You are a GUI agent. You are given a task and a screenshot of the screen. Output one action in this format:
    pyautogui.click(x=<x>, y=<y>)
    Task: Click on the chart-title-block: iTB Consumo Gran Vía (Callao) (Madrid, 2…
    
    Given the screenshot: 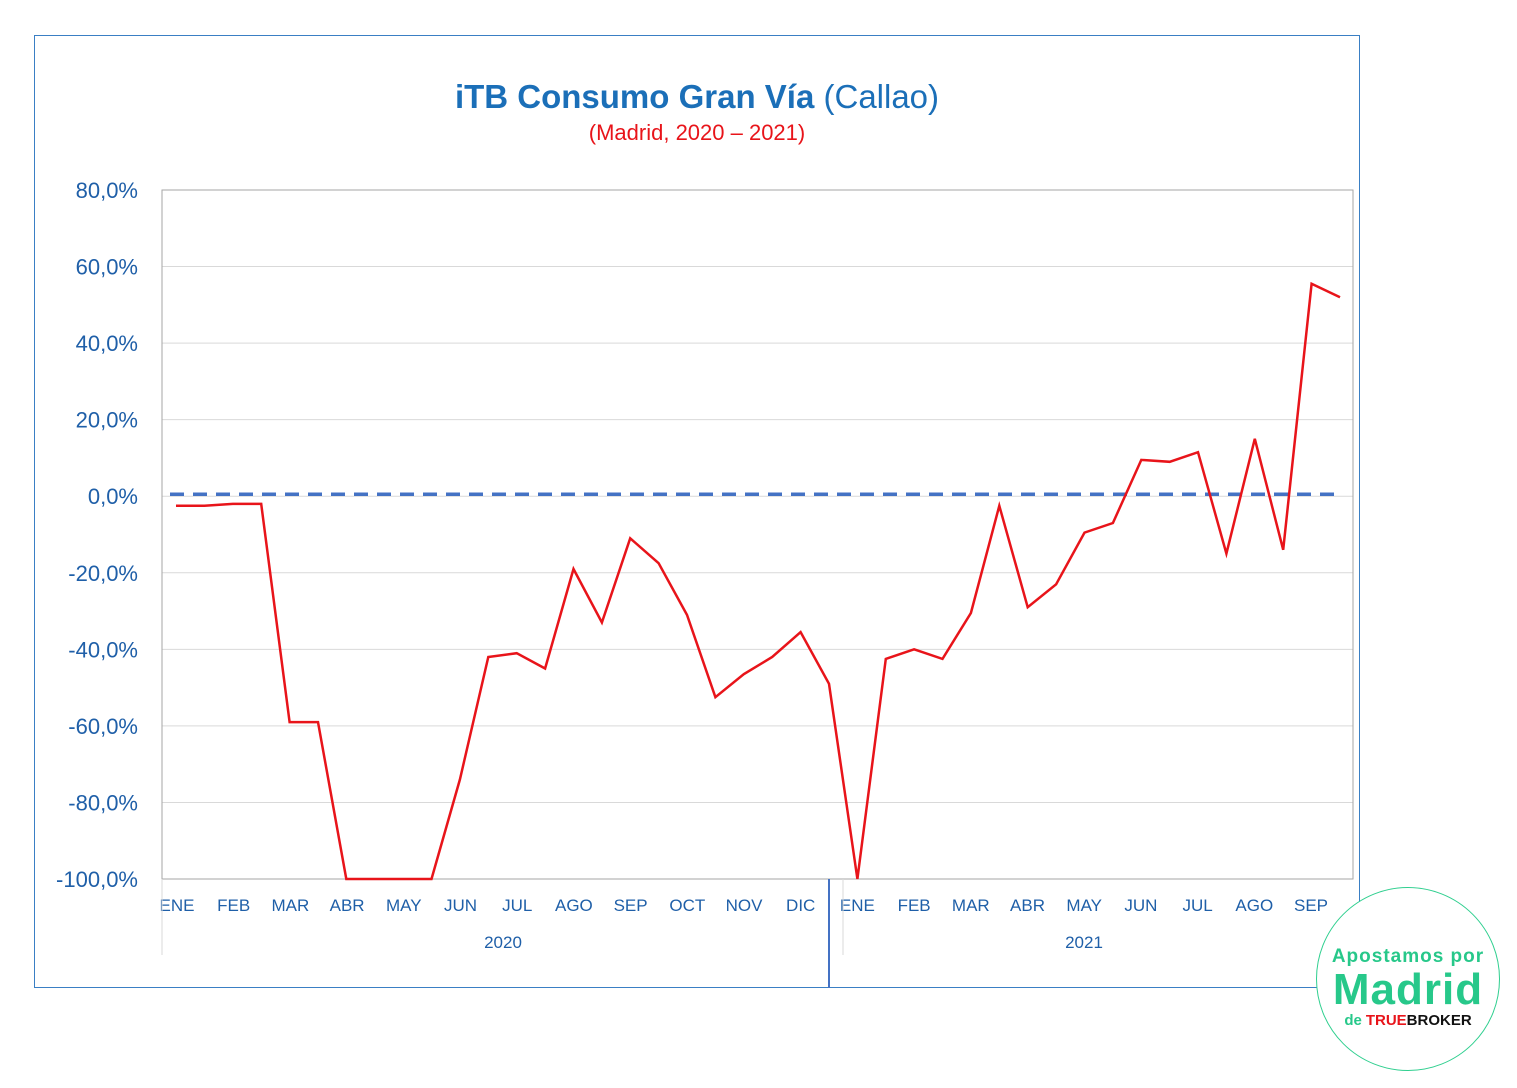 What is the action you would take?
    pyautogui.click(x=697, y=112)
    